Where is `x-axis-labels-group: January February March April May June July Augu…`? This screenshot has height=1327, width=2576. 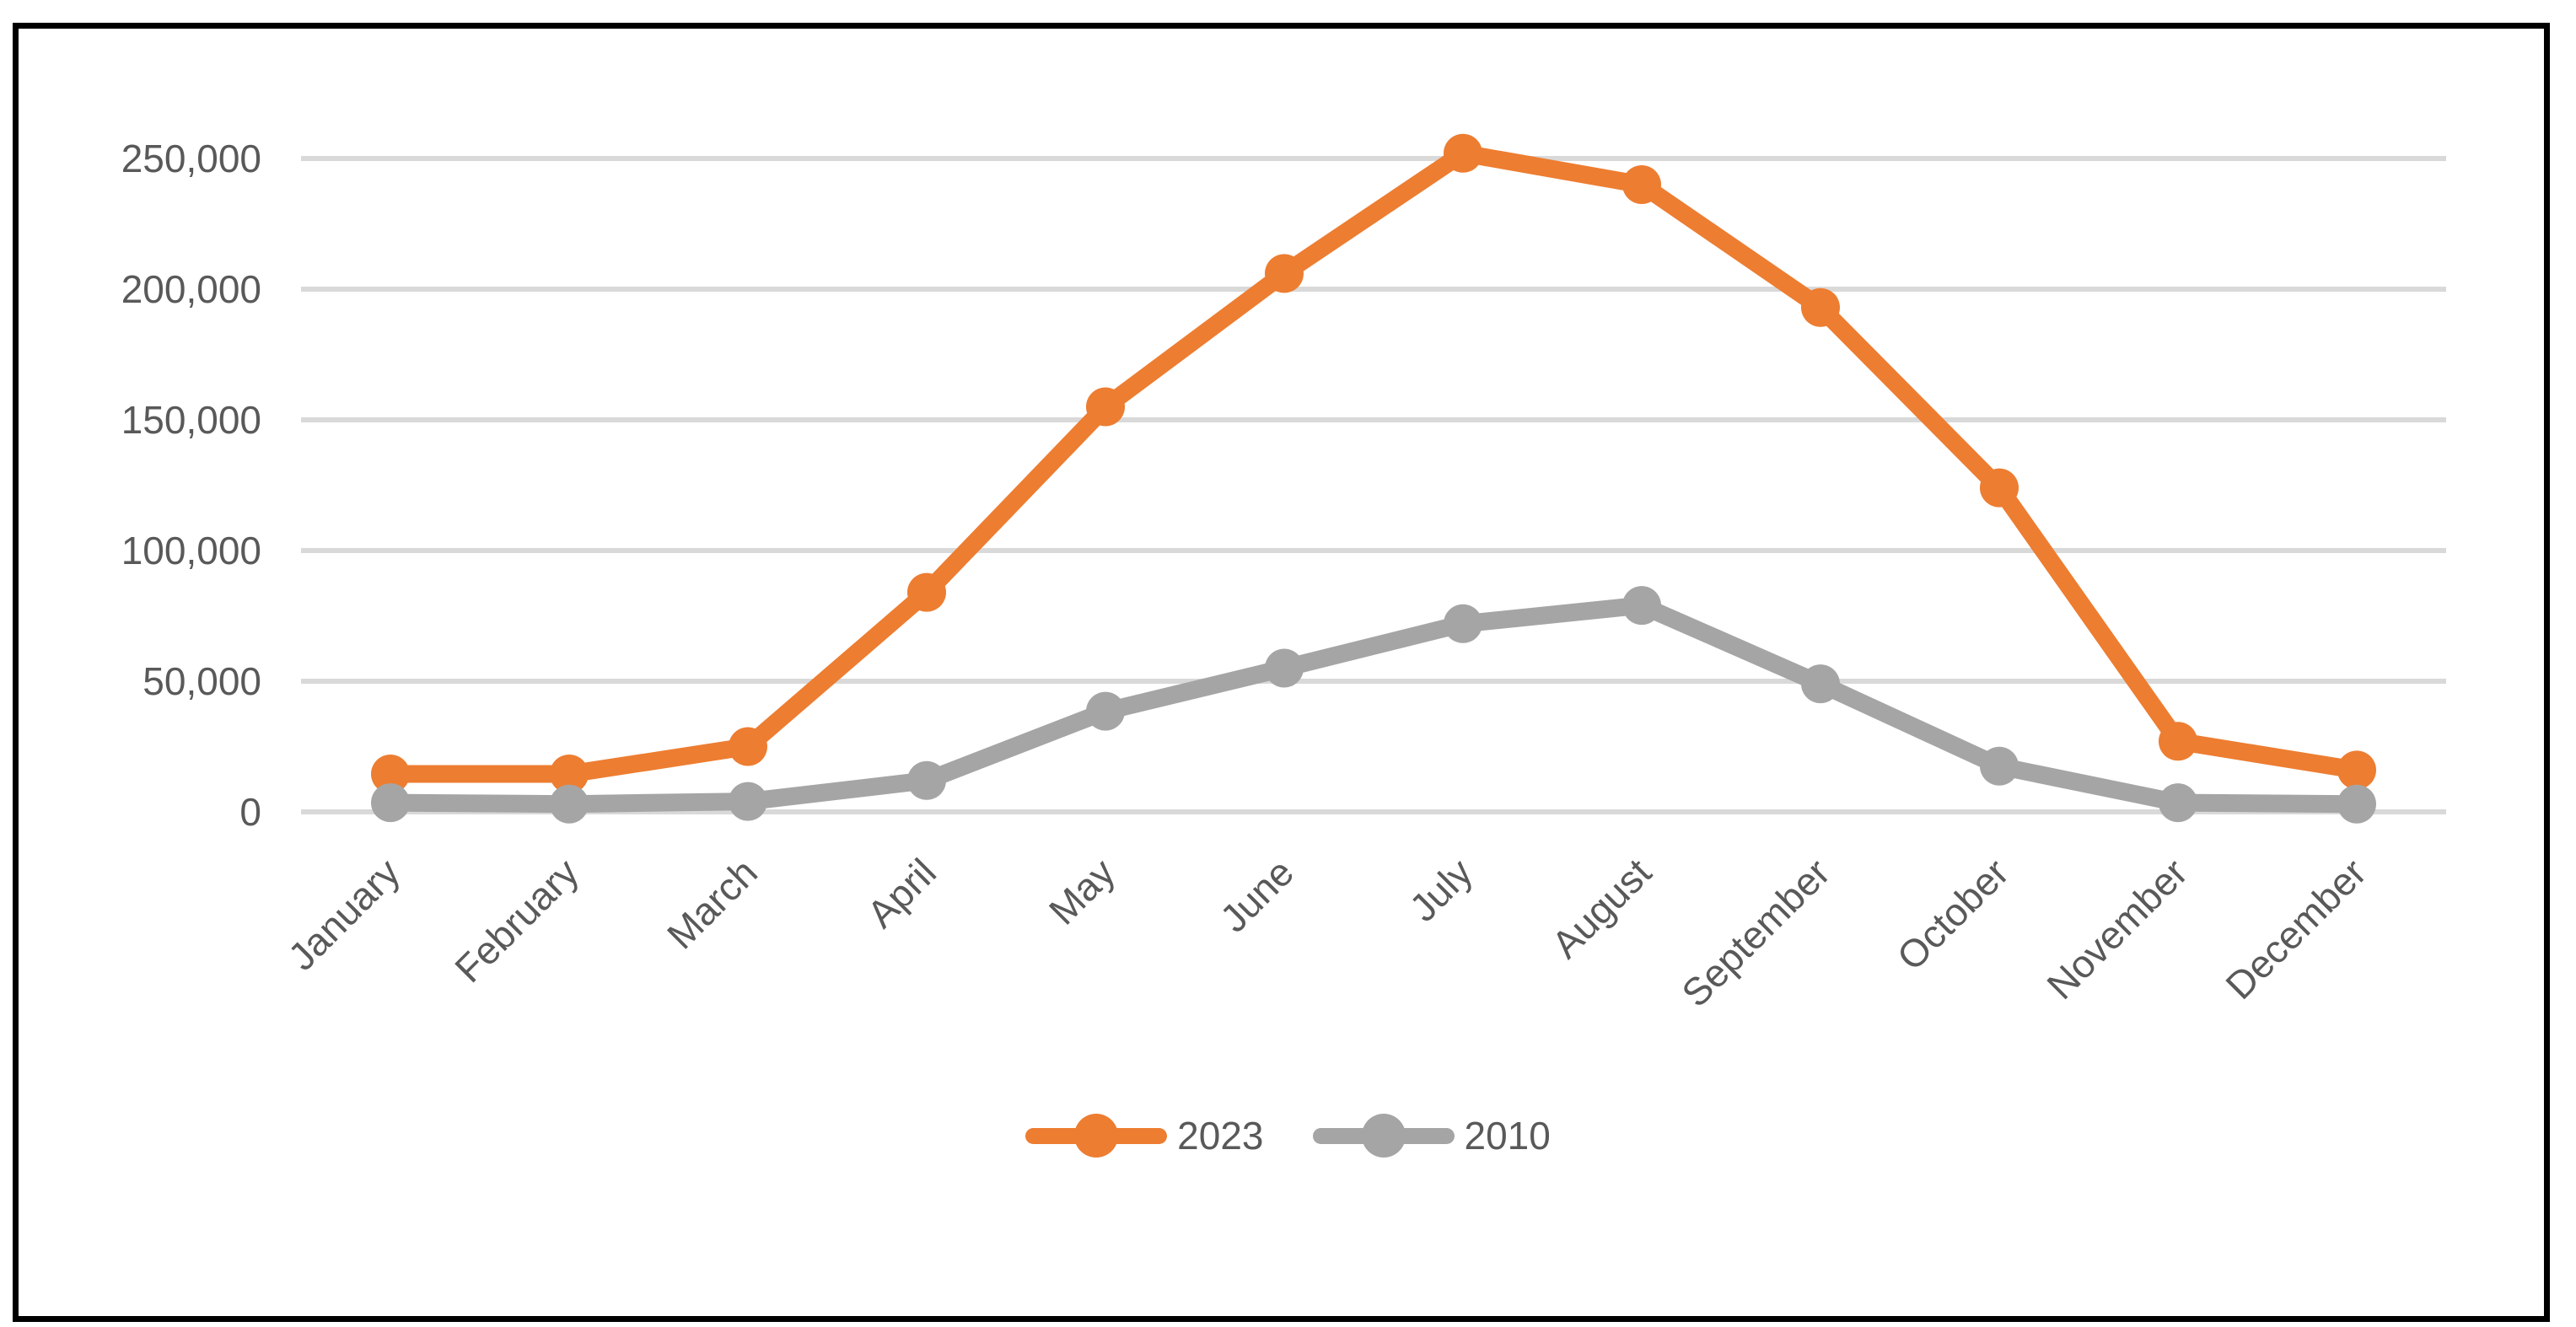
x-axis-labels-group: January February March April May June July Augu… is located at coordinates (1327, 933).